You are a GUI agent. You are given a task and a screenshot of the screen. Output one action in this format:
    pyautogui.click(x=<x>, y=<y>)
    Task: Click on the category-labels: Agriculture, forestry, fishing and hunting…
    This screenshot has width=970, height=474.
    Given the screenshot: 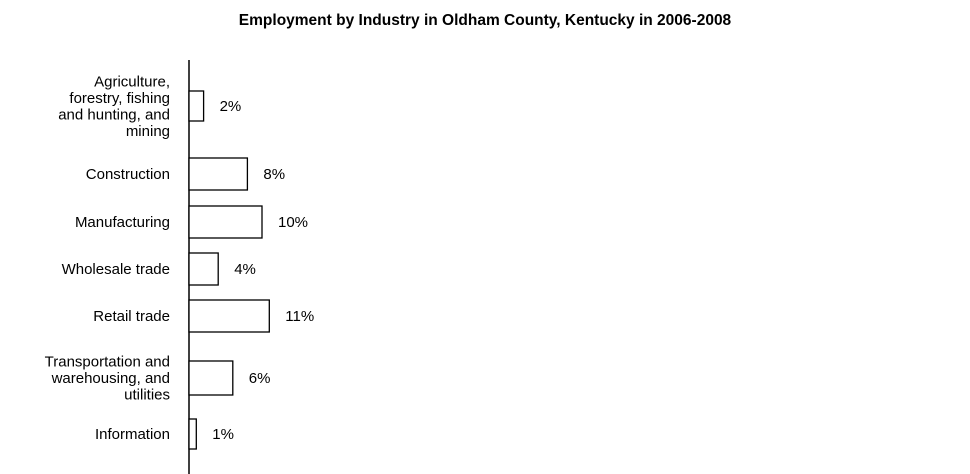 What is the action you would take?
    pyautogui.click(x=107, y=258)
    